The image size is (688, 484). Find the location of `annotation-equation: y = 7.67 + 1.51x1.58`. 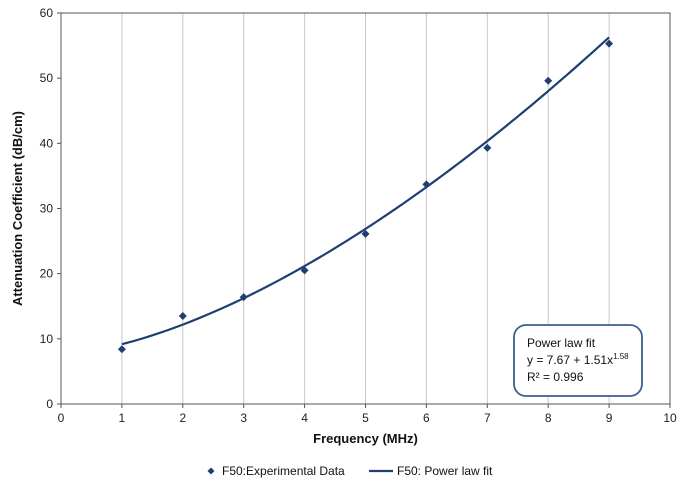

annotation-equation: y = 7.67 + 1.51x1.58 is located at coordinates (578, 359).